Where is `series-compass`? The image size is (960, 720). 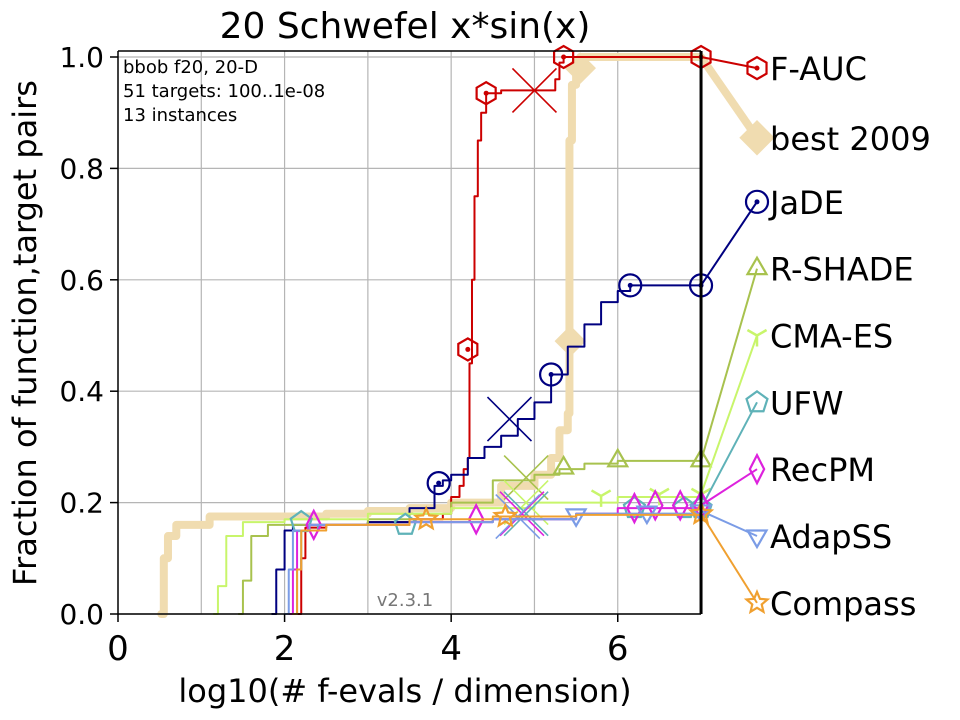
series-compass is located at coordinates (524, 557).